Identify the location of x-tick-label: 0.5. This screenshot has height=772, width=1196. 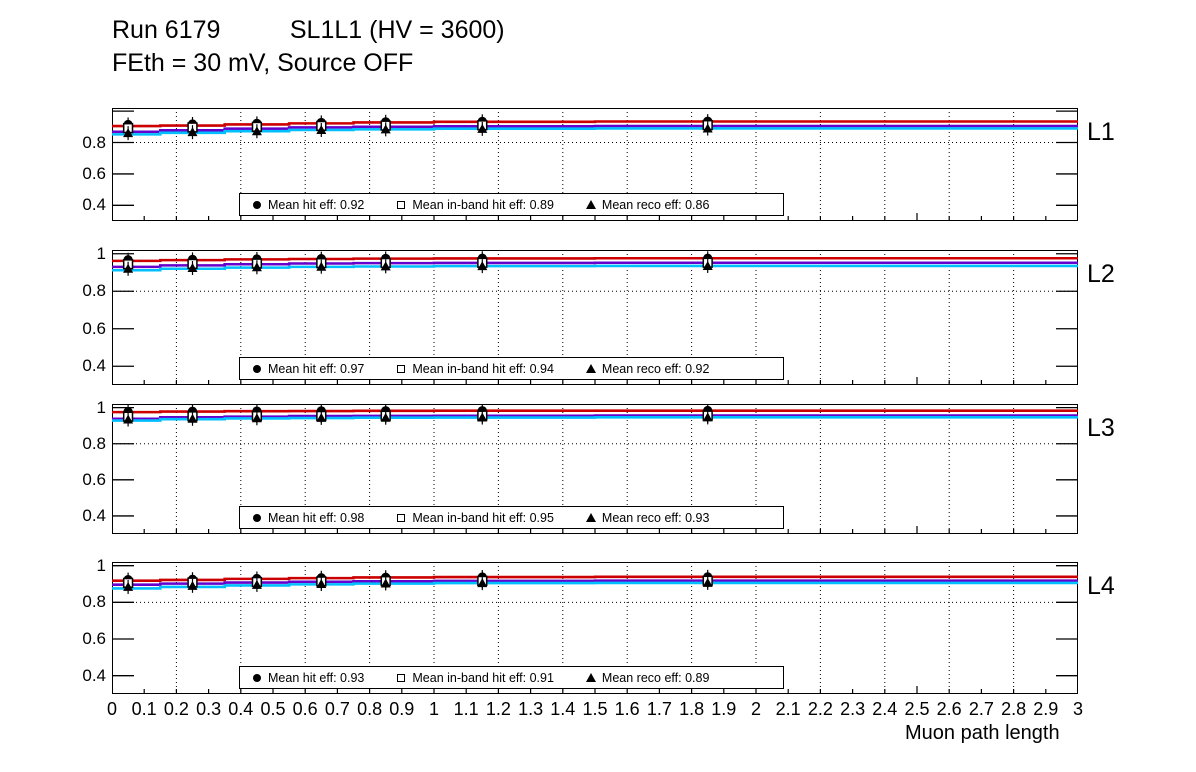
(273, 709).